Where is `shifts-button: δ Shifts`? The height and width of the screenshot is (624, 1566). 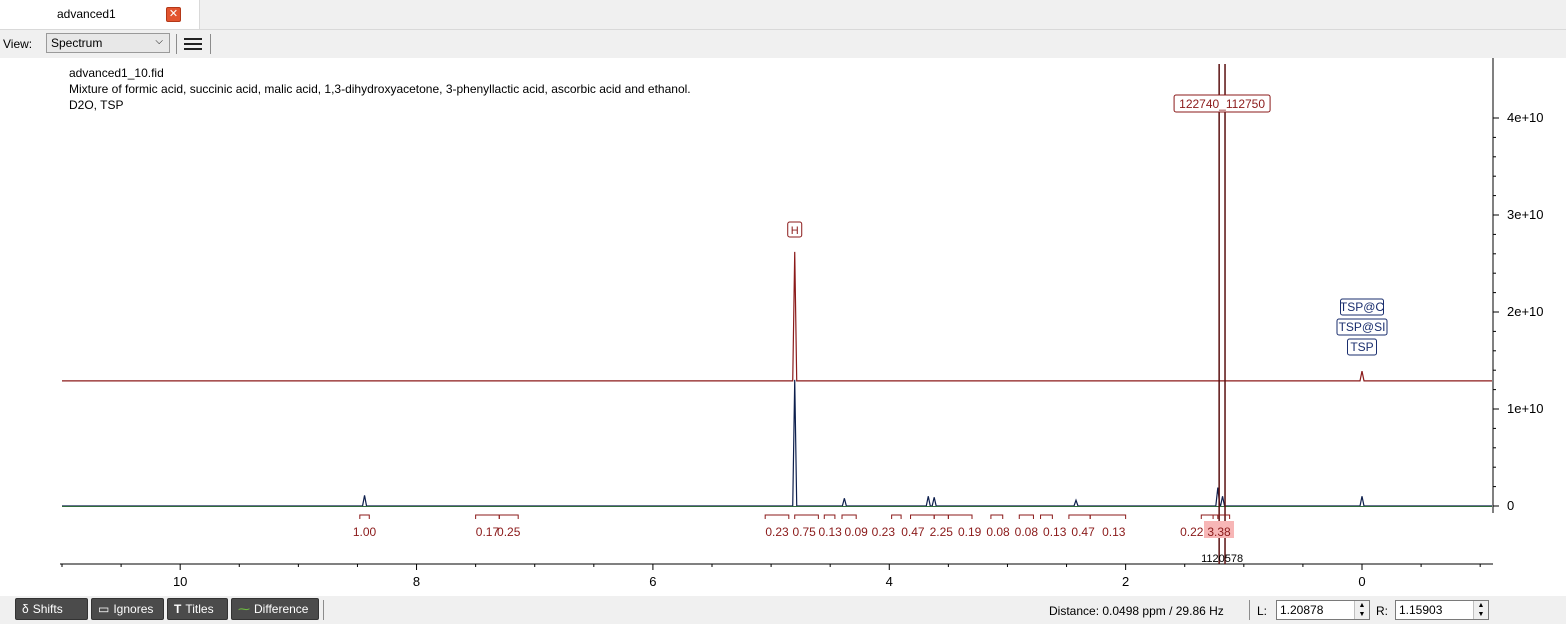
shifts-button: δ Shifts is located at coordinates (51, 609).